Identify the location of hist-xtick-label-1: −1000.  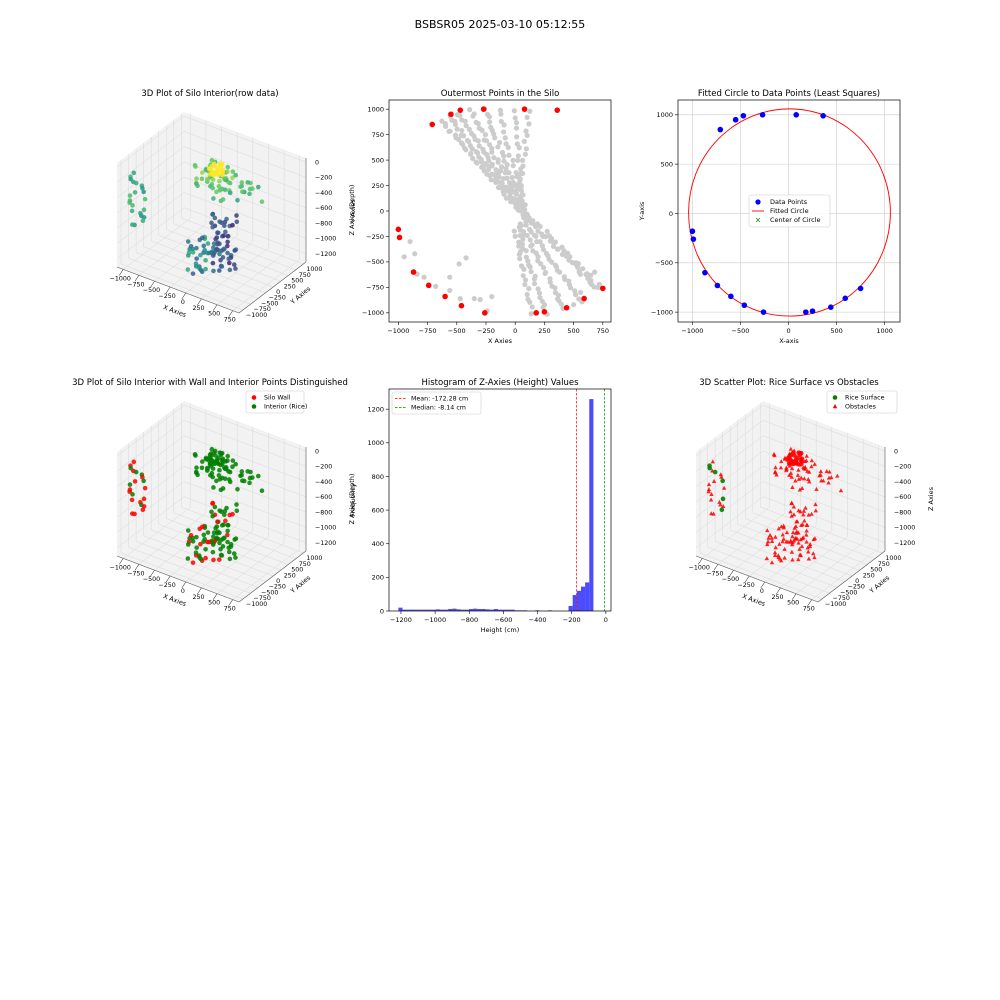
(435, 620).